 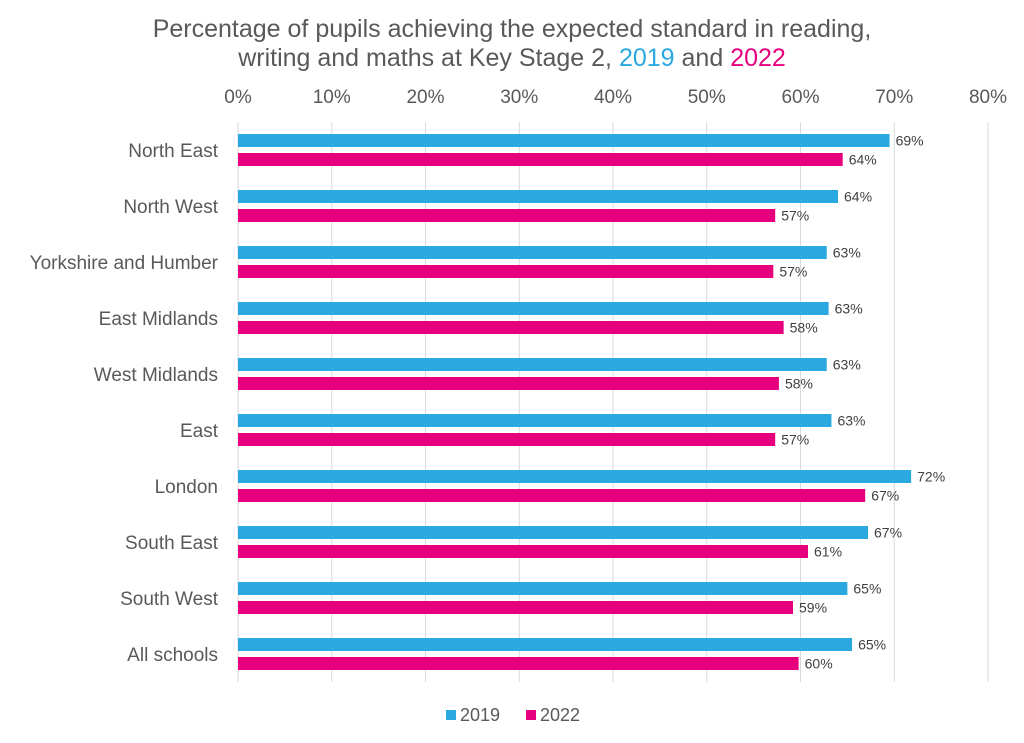 What do you see at coordinates (560, 715) in the screenshot?
I see `legend-label-2022: 2022` at bounding box center [560, 715].